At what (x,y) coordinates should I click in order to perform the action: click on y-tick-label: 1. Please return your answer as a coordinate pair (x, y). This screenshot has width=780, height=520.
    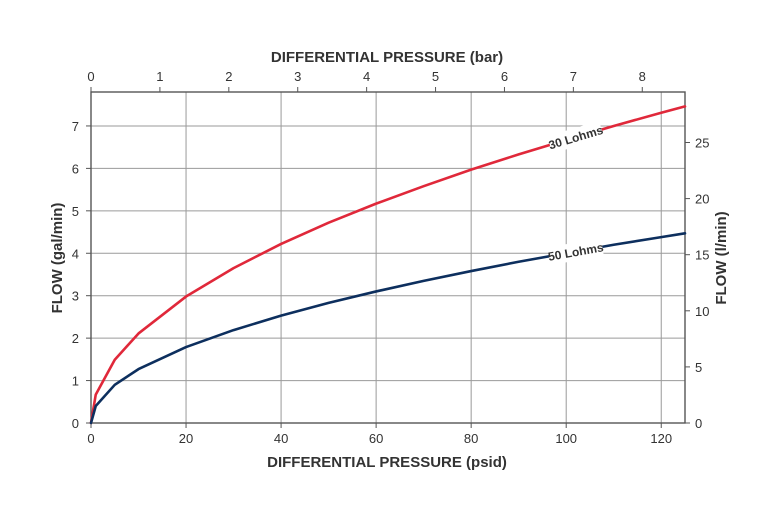
    Looking at the image, I should click on (75, 381).